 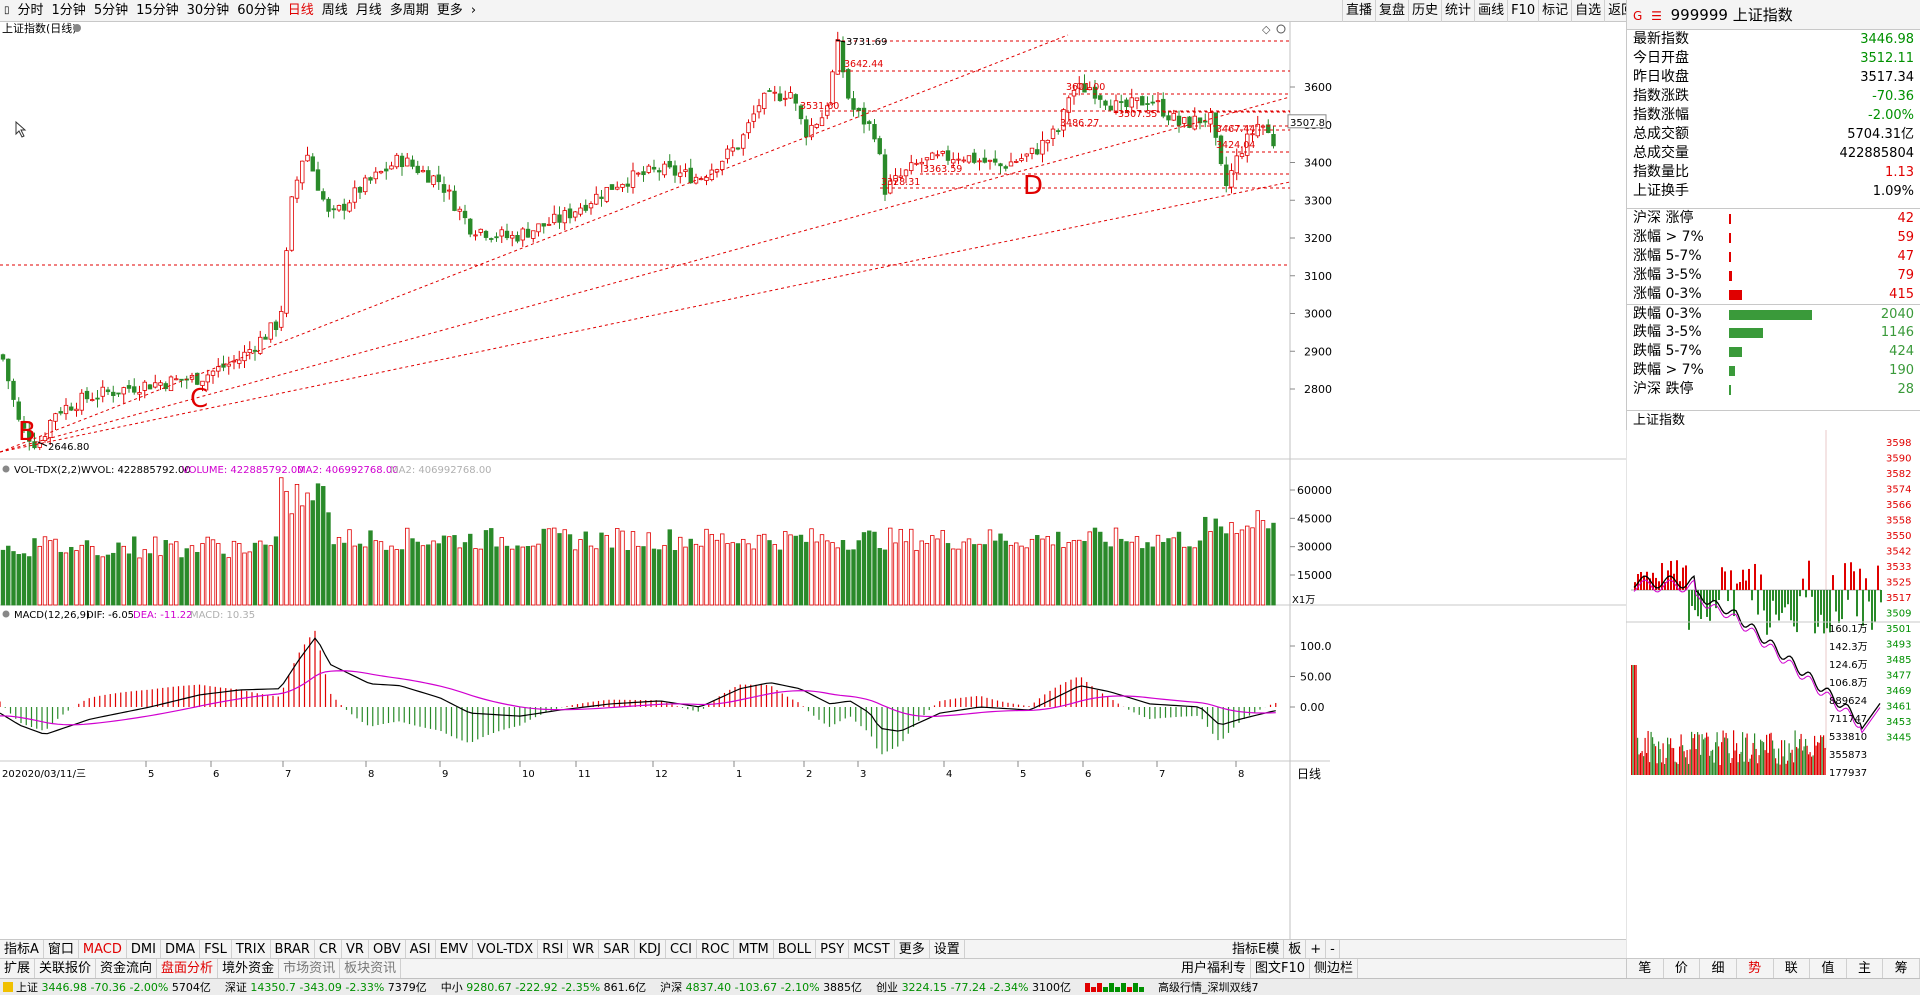 I want to click on indicator-tab: 指标E模, so click(x=1256, y=949).